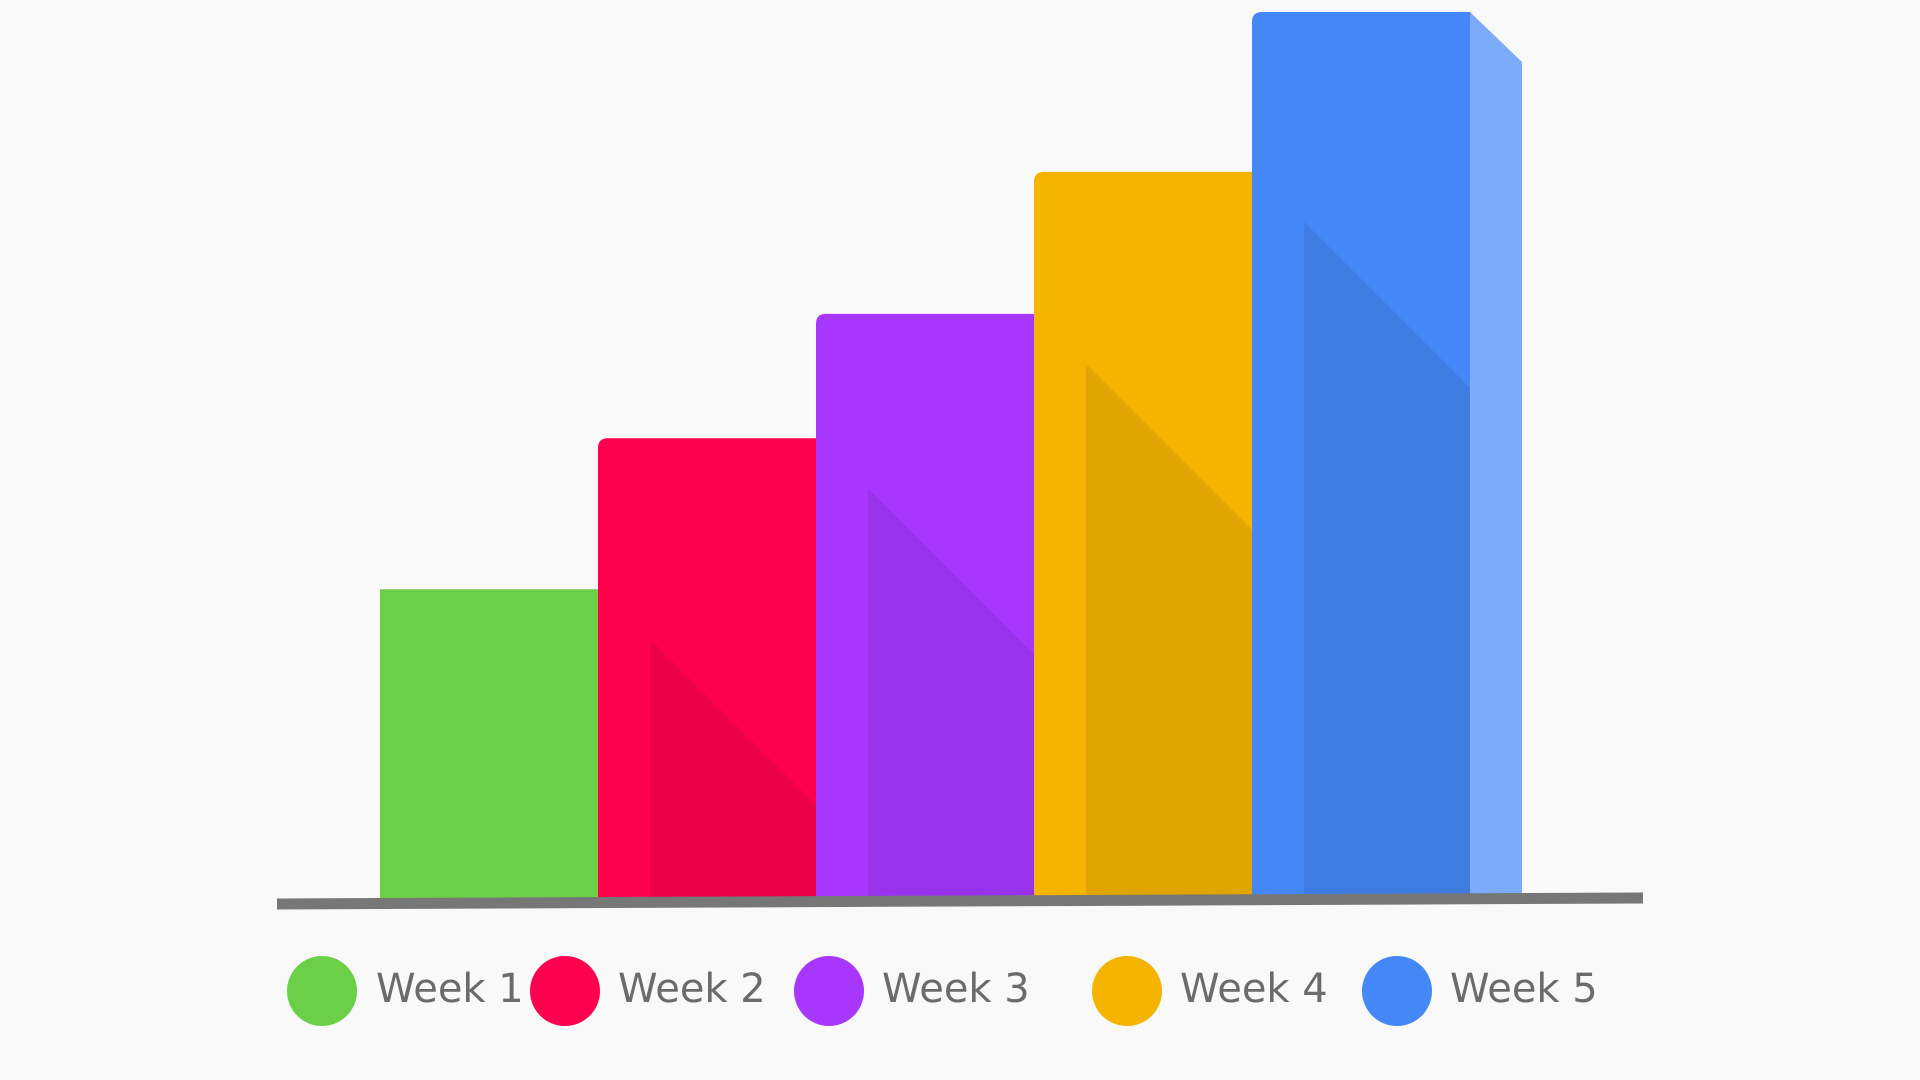 The height and width of the screenshot is (1080, 1920). Describe the element at coordinates (960, 901) in the screenshot. I see `baseline` at that location.